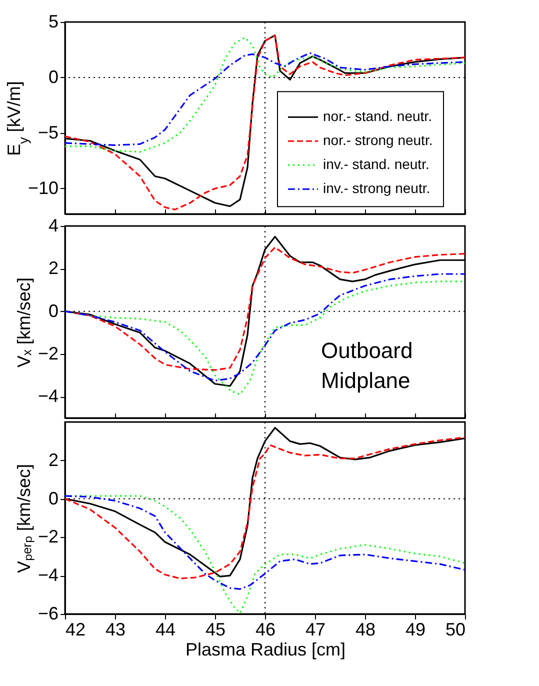 The image size is (539, 686). Describe the element at coordinates (376, 188) in the screenshot. I see `legend-label: inv.- strong neutr.` at that location.